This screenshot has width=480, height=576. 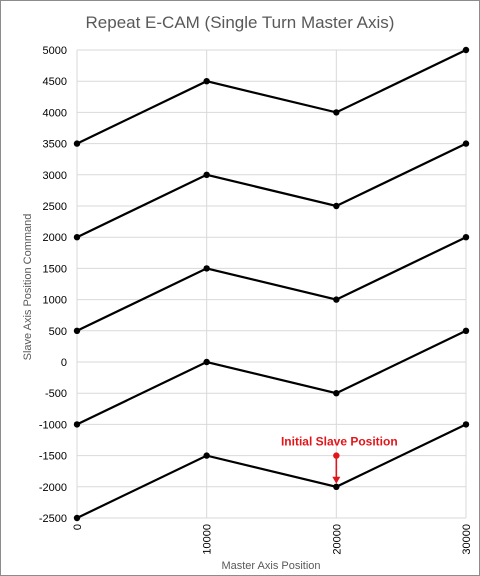 I want to click on y-tick-label: -2000, so click(x=53, y=488).